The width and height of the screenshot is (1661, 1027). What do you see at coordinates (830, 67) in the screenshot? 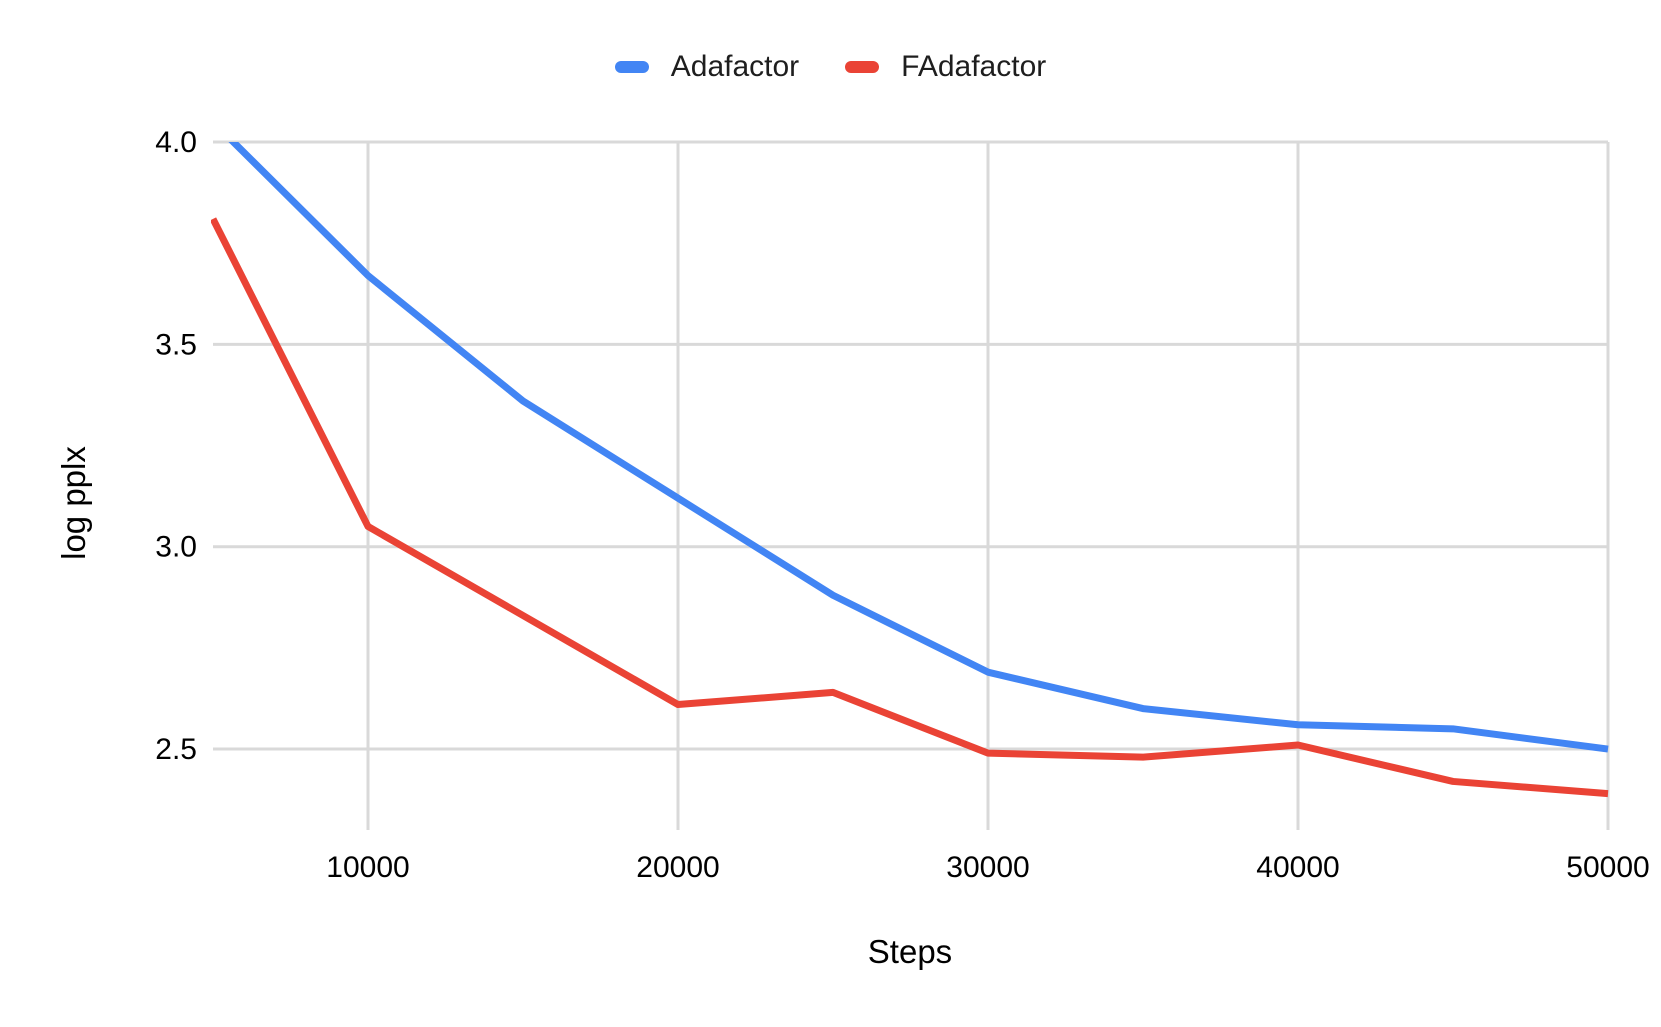
I see `legend: Adafactor FAdafactor` at bounding box center [830, 67].